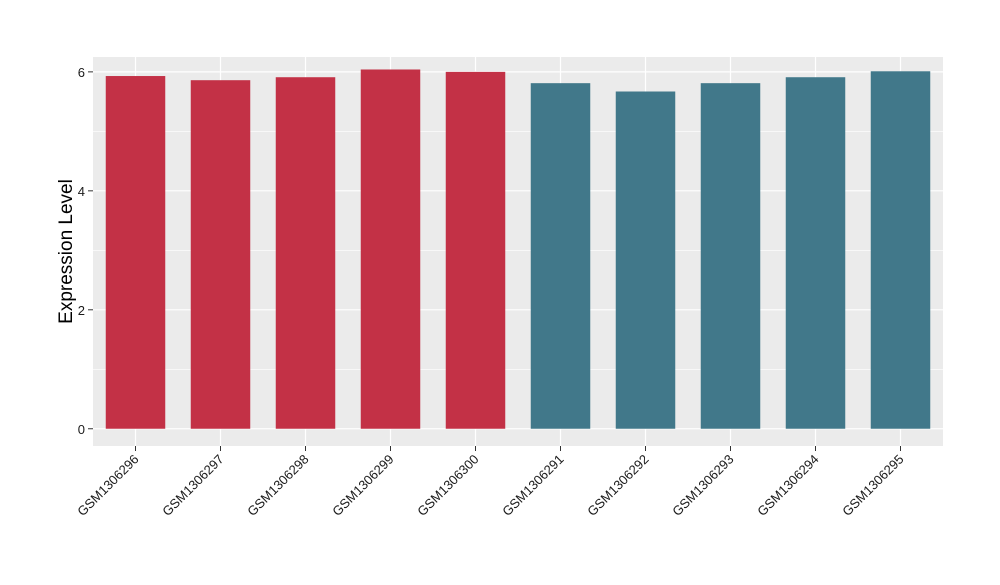 This screenshot has height=585, width=1000. Describe the element at coordinates (81, 429) in the screenshot. I see `y-tick-label: 0` at that location.